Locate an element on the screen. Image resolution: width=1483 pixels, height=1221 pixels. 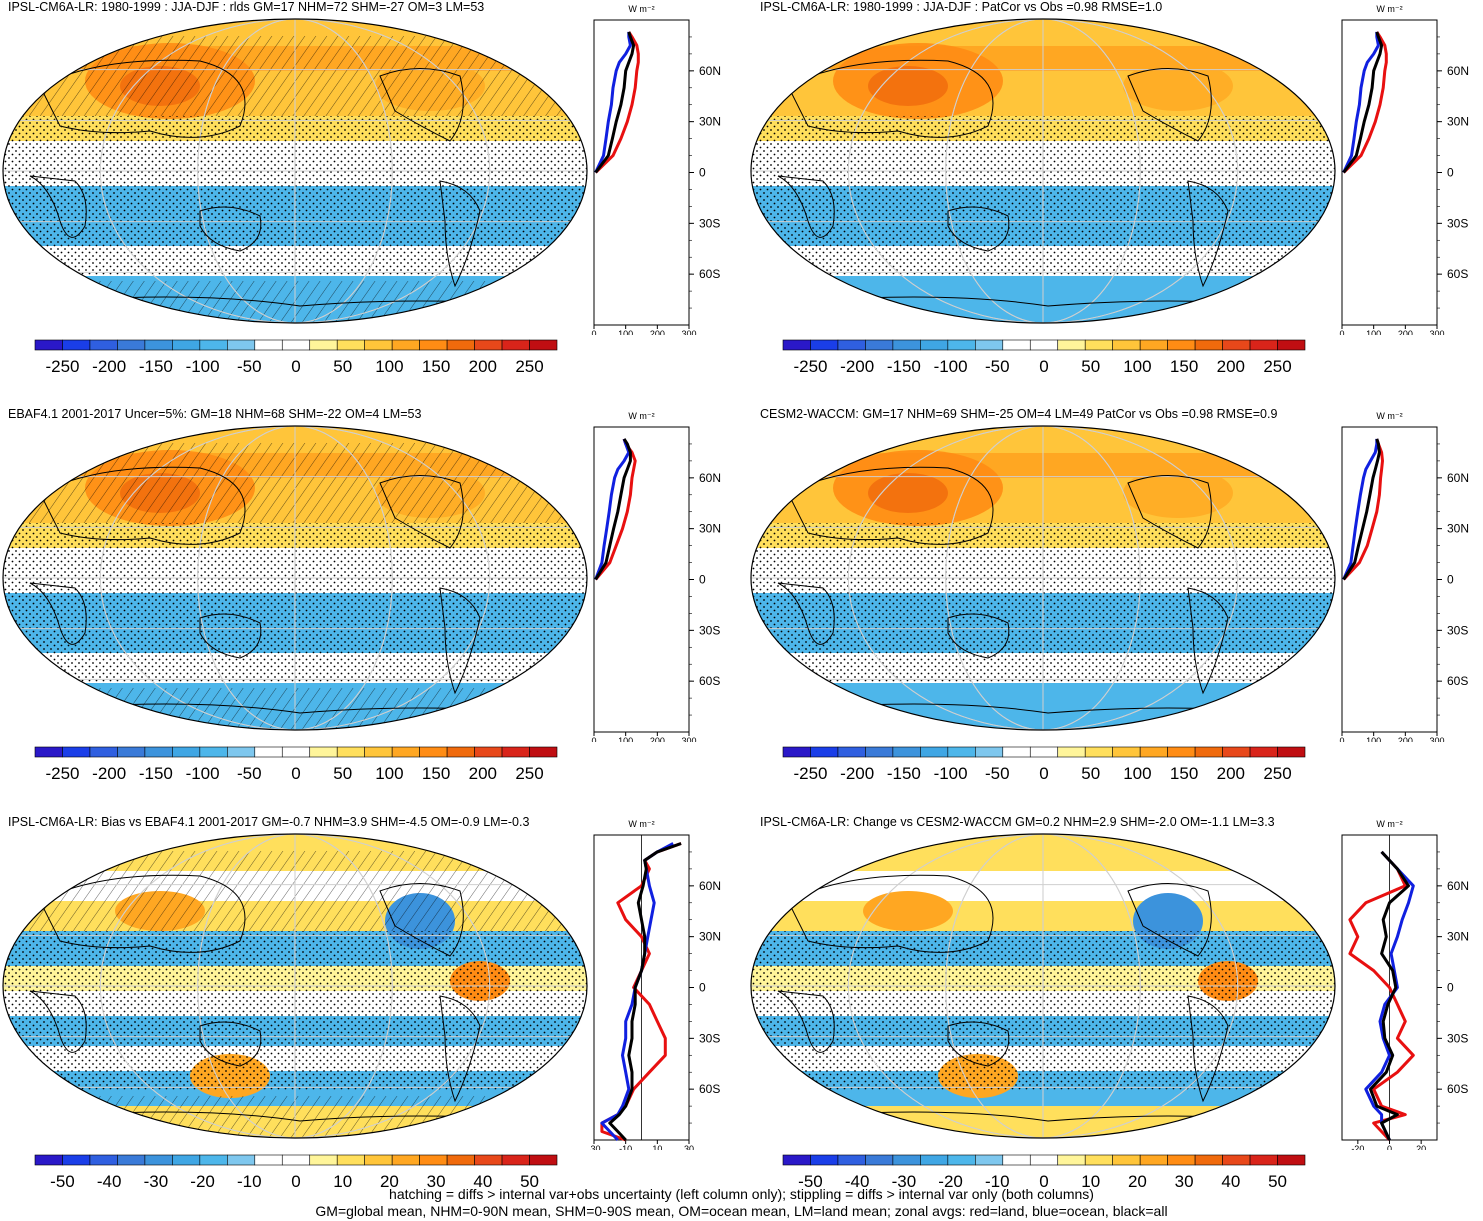
map-outline is located at coordinates (295, 171).